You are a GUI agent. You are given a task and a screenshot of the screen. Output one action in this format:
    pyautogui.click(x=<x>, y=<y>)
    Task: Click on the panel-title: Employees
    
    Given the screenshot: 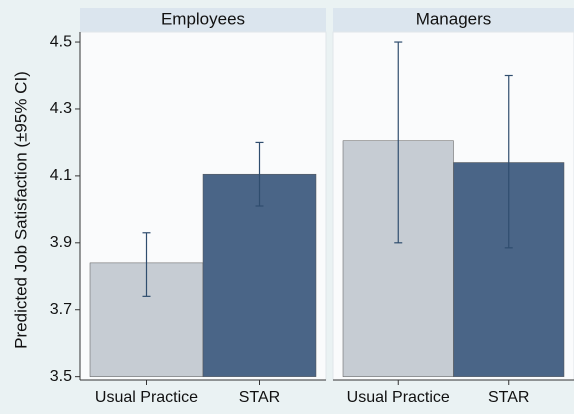 What is the action you would take?
    pyautogui.click(x=203, y=18)
    